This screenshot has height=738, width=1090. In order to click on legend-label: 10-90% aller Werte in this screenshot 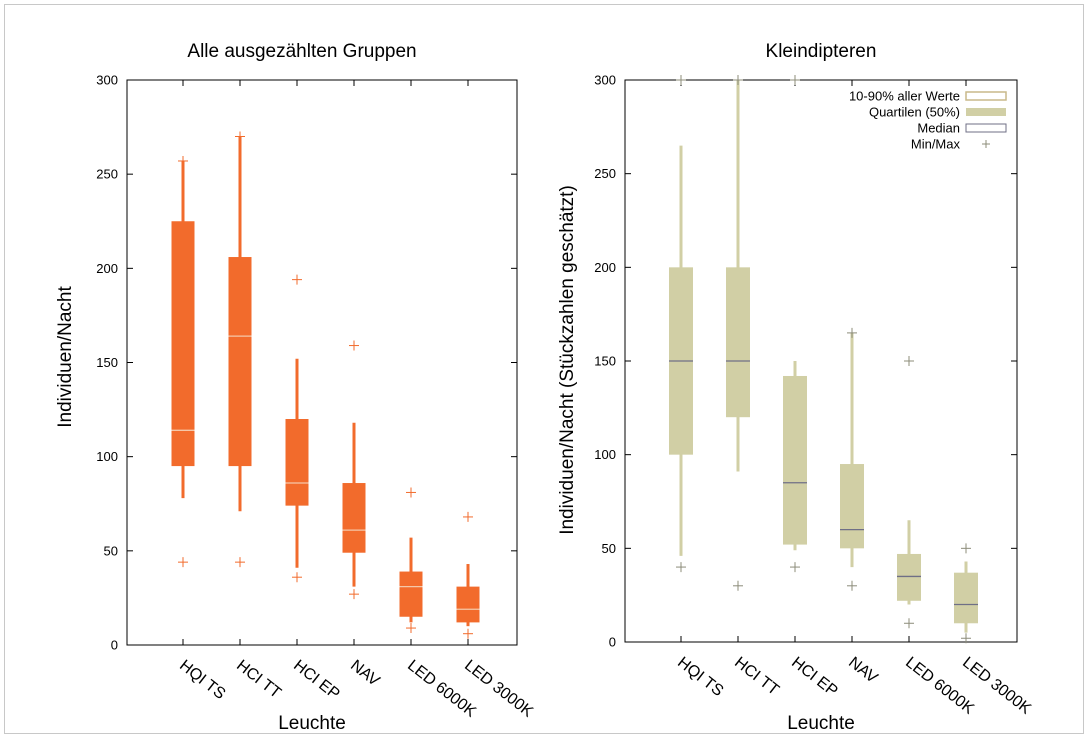, I will do `click(904, 96)`.